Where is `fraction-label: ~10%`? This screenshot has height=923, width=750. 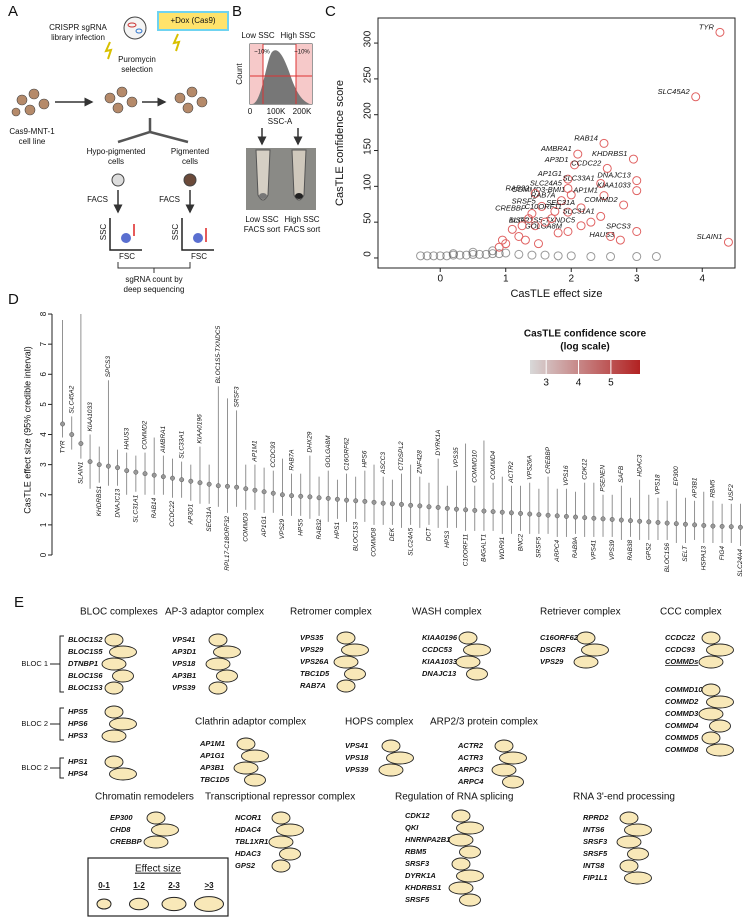
fraction-label: ~10% is located at coordinates (302, 53).